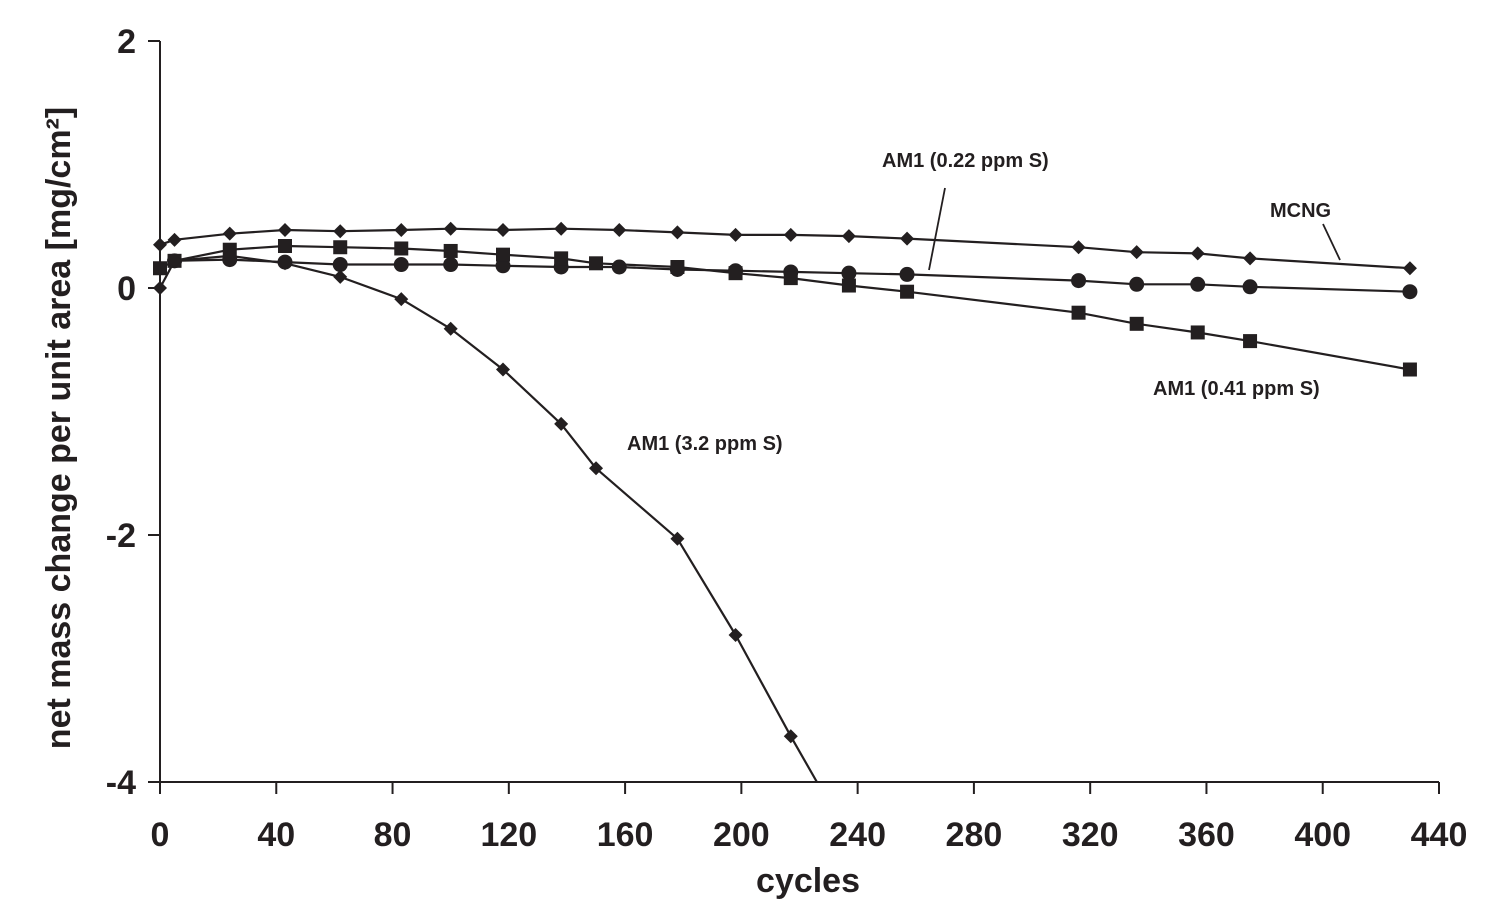  What do you see at coordinates (1439, 835) in the screenshot?
I see `x-tick-label: 440` at bounding box center [1439, 835].